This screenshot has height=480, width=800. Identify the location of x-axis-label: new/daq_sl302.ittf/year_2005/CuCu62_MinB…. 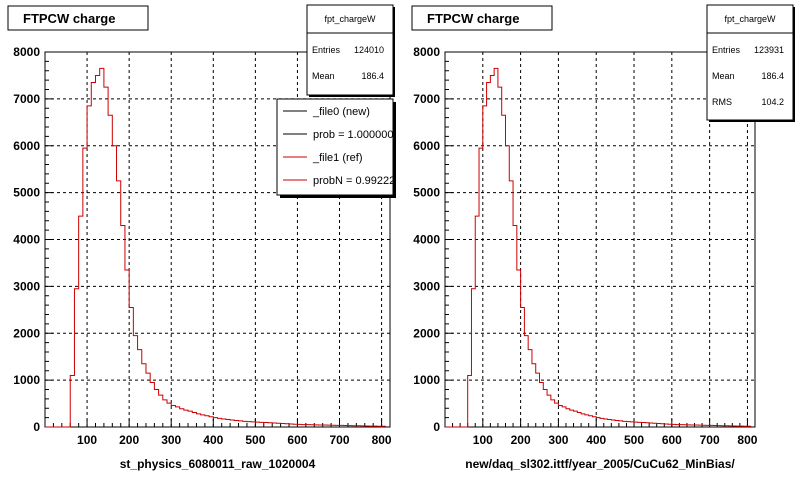
(600, 464).